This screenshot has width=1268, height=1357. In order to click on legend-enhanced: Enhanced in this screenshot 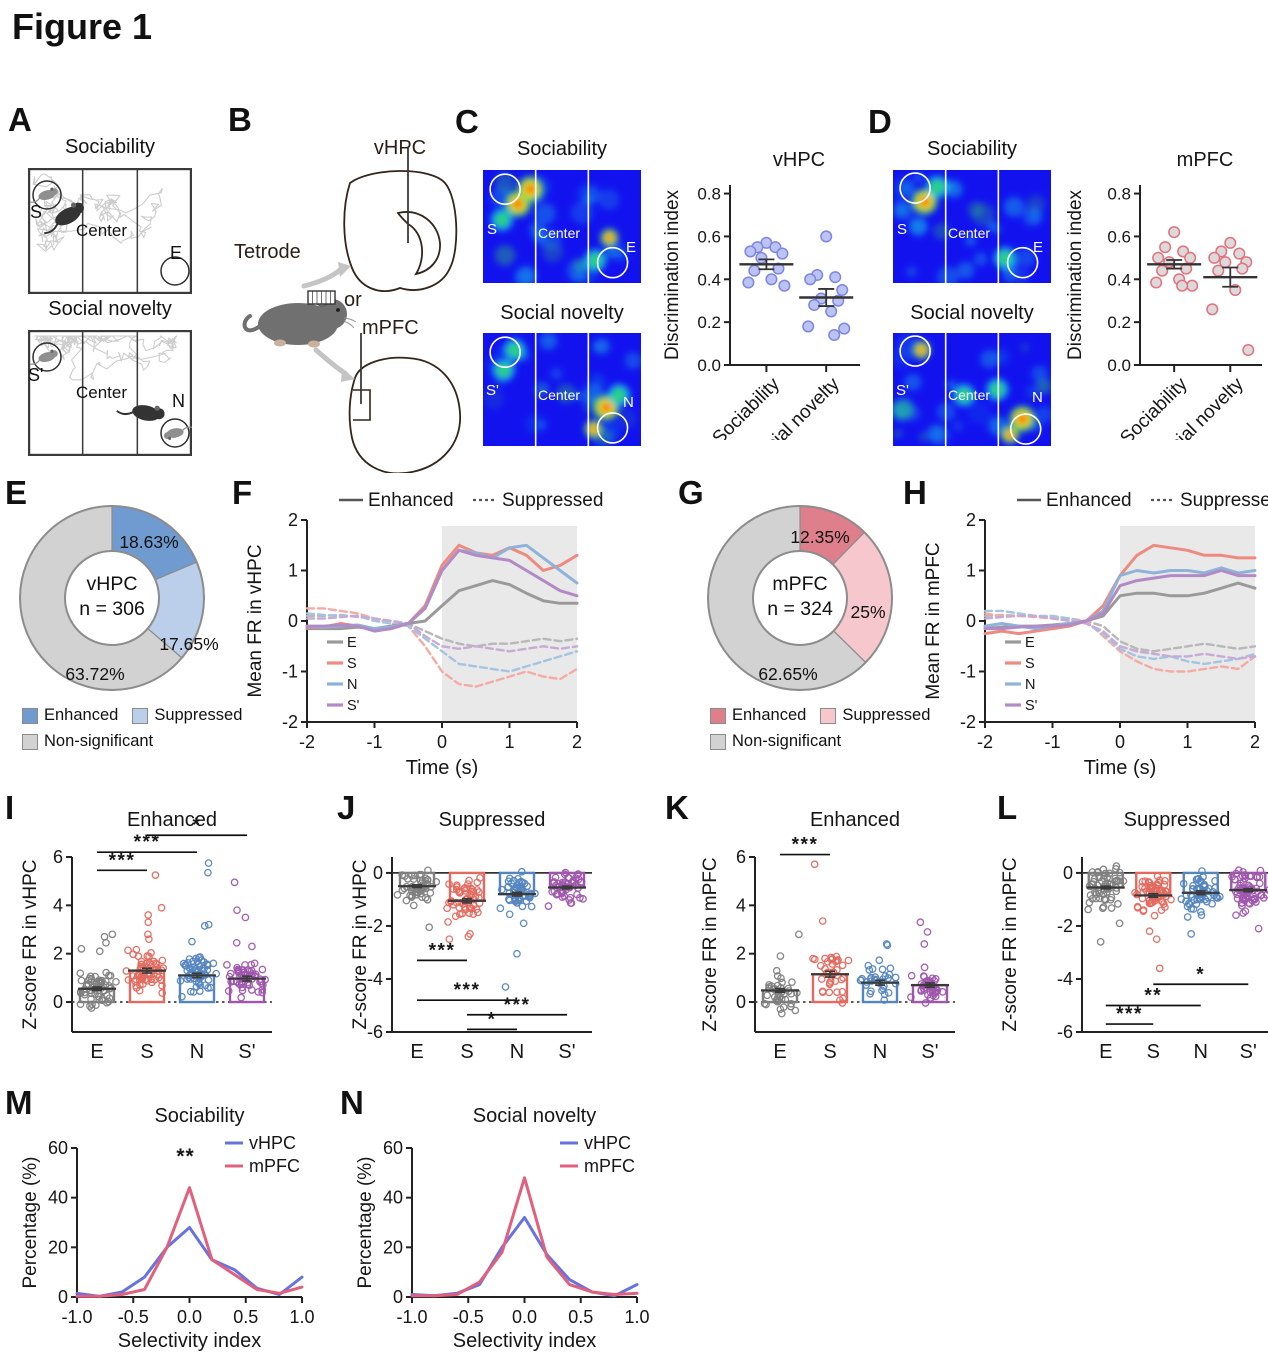, I will do `click(758, 715)`.